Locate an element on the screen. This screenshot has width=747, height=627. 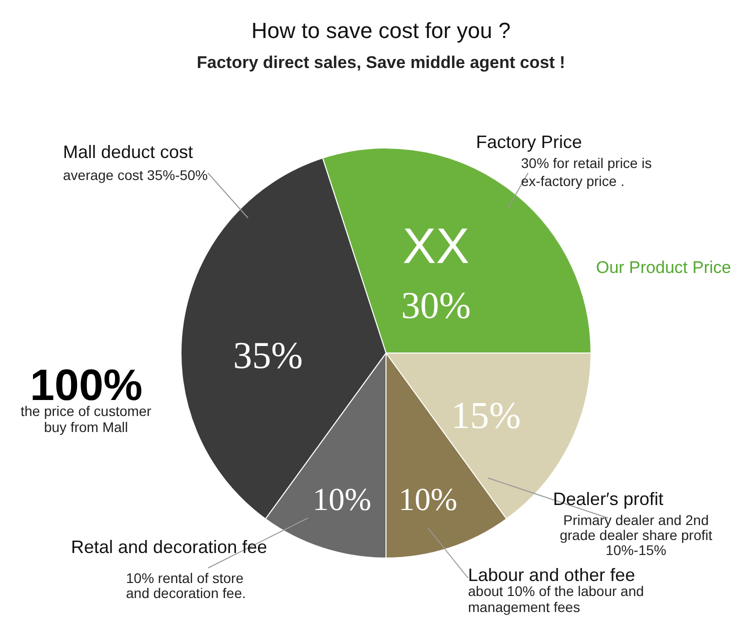
text: average cost 35%-50% is located at coordinates (135, 175).